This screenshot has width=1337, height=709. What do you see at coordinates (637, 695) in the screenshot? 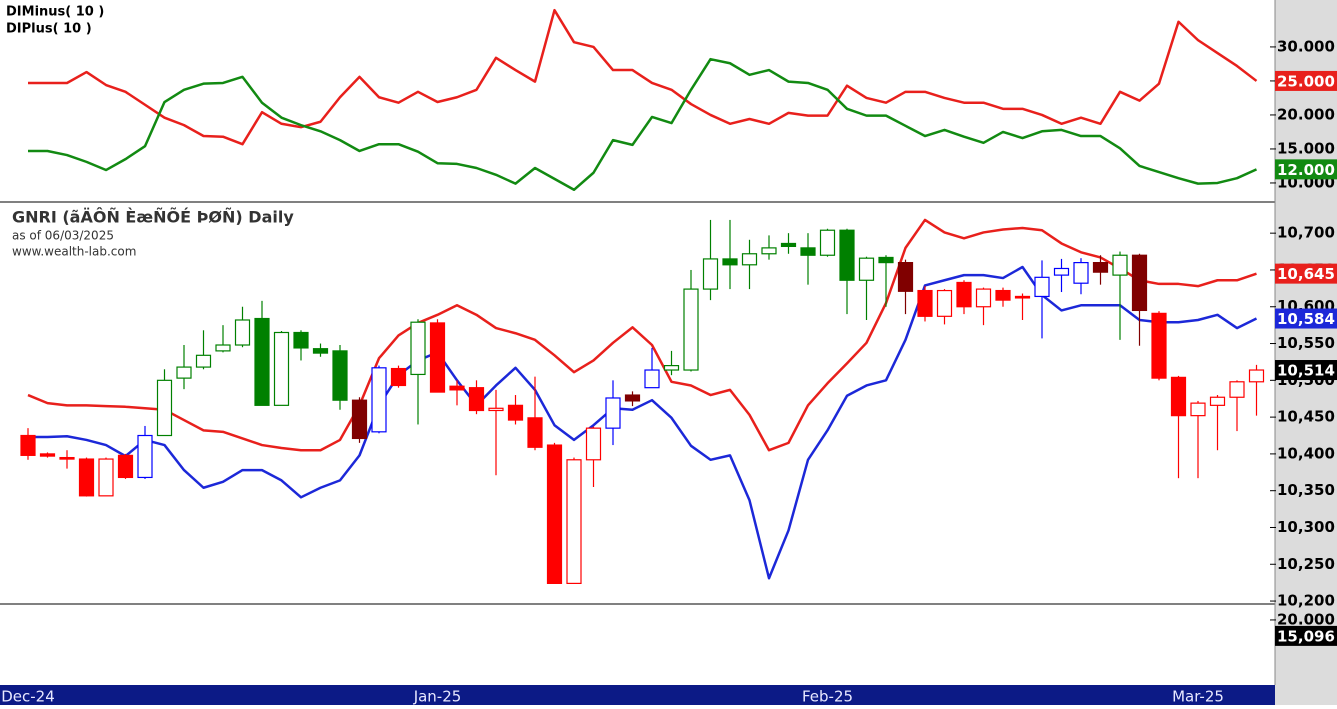
I see `x-axis-bar` at bounding box center [637, 695].